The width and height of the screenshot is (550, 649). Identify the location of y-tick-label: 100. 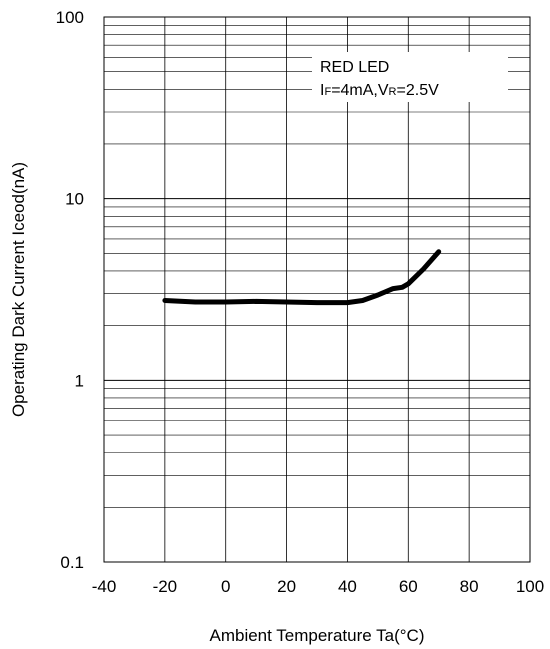
(70, 17).